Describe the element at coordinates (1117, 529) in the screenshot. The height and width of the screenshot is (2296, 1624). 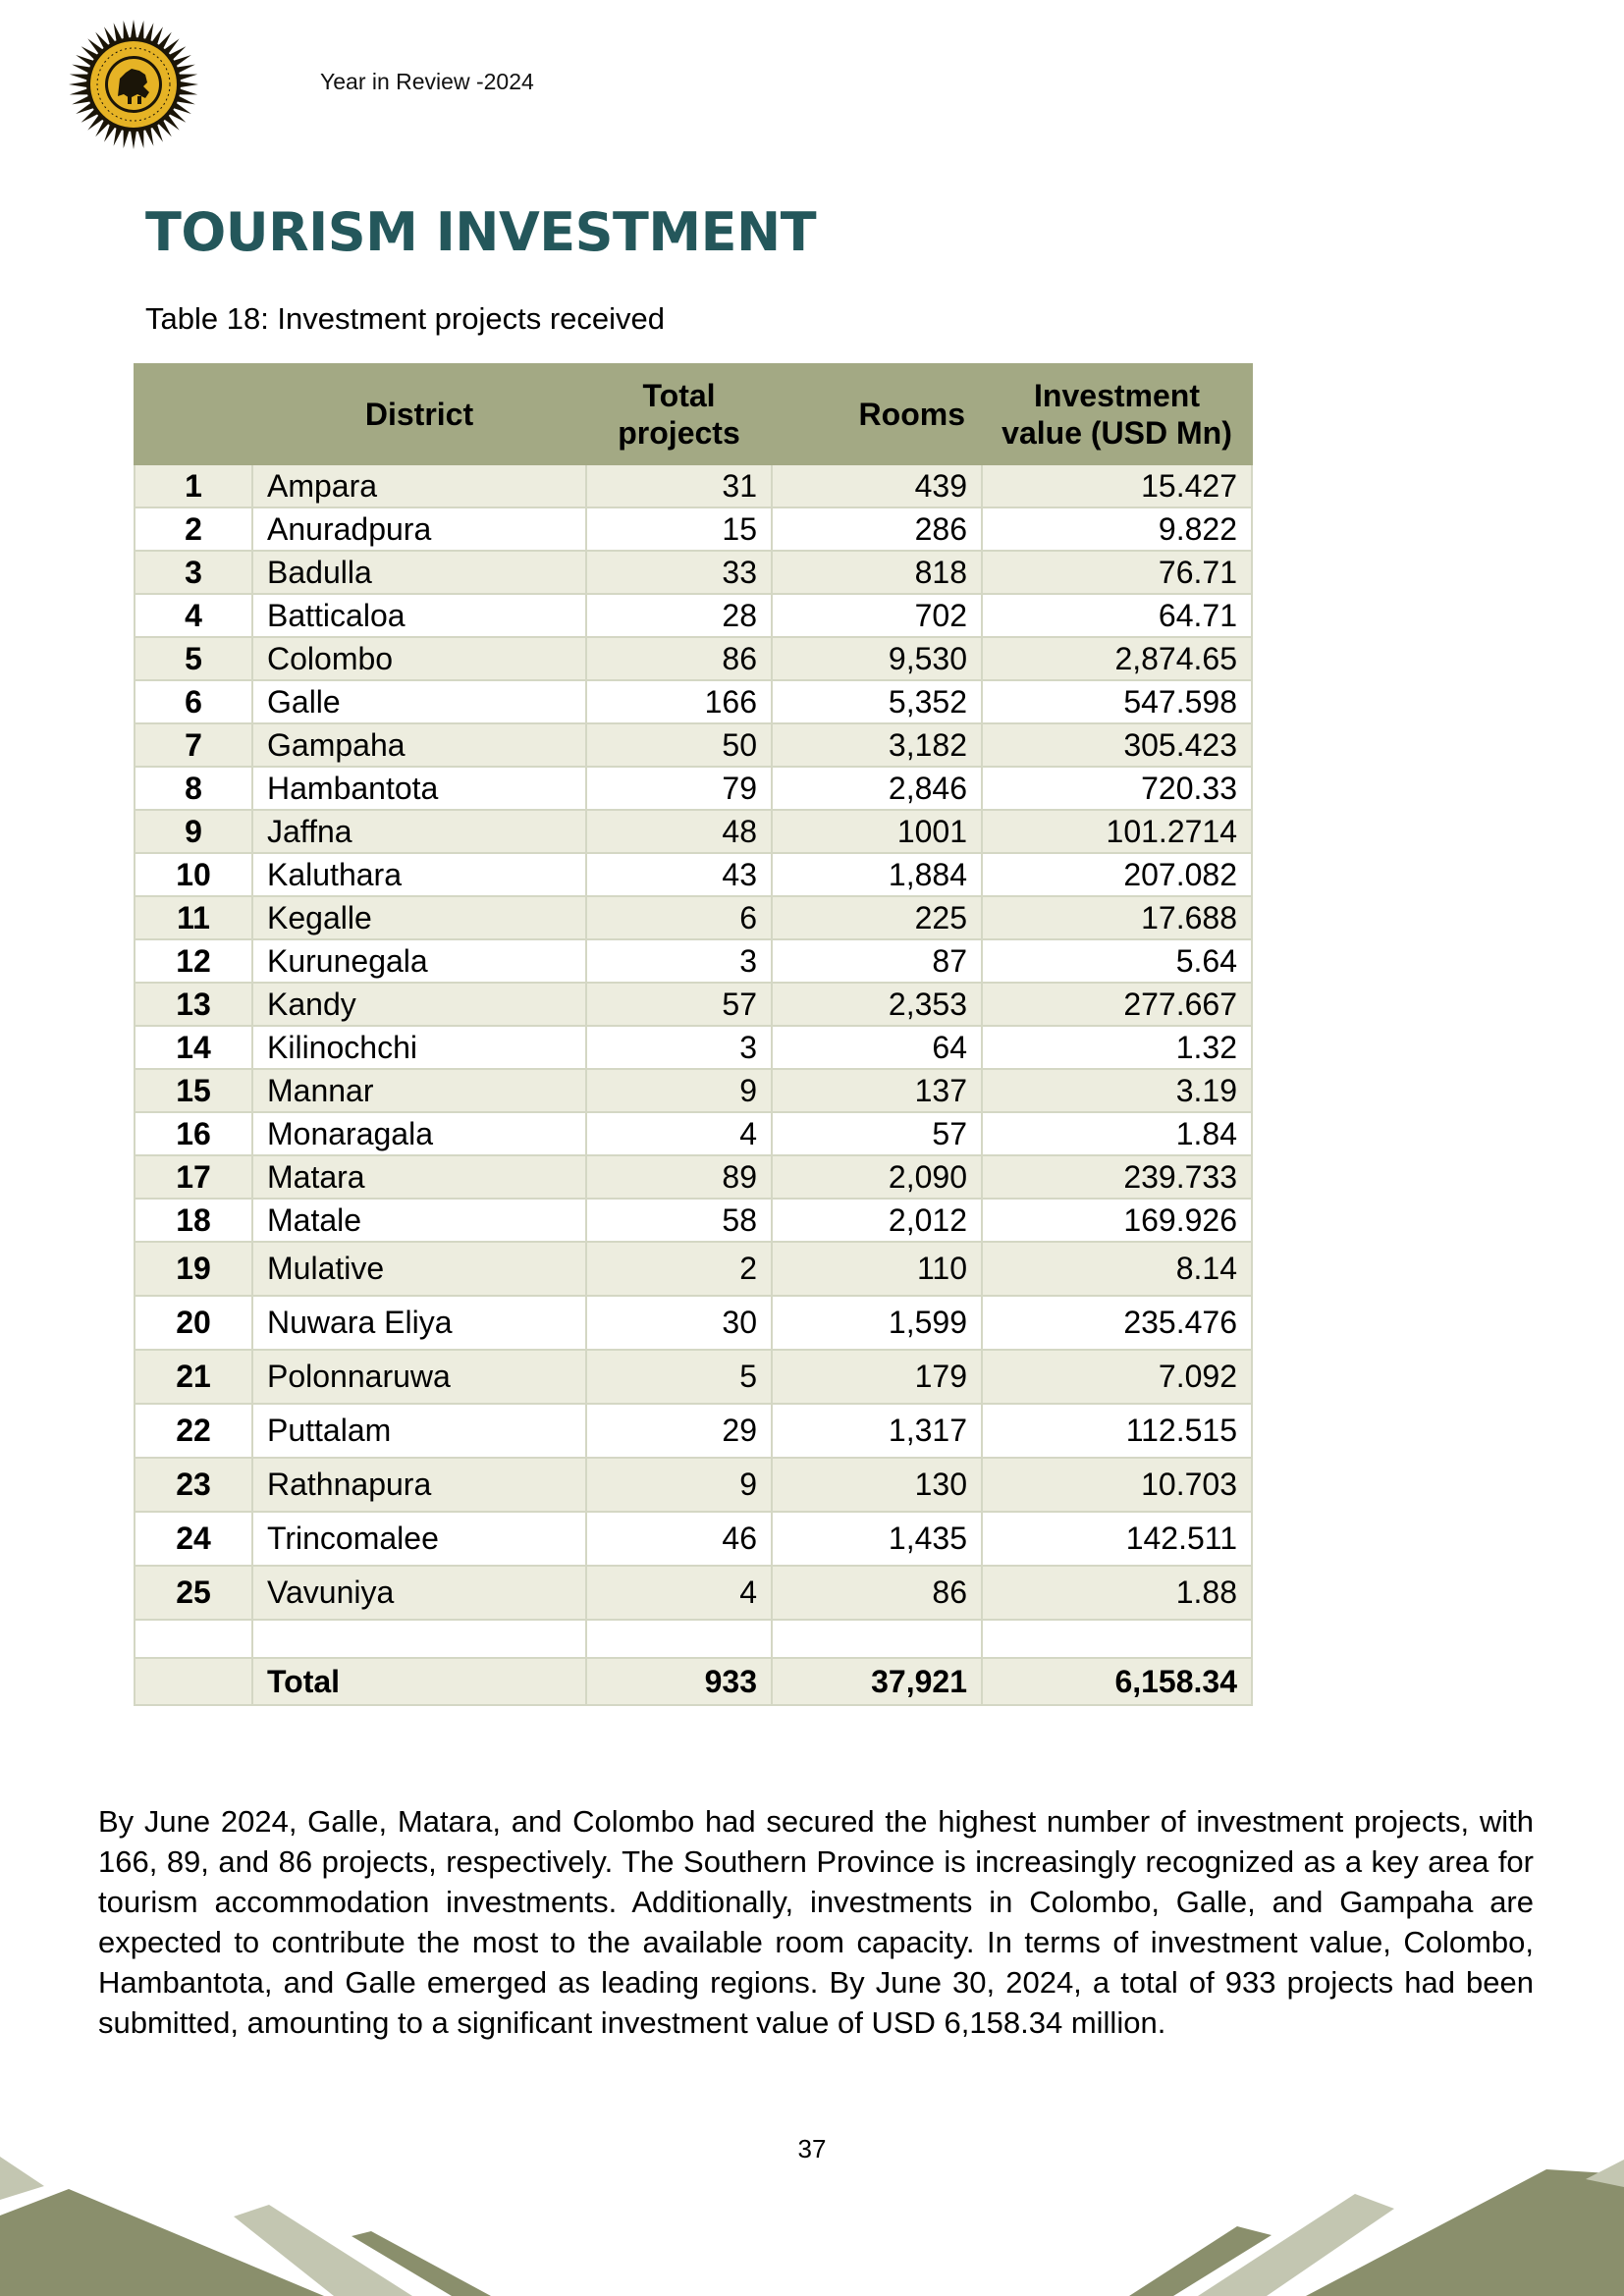
I see `investment-value: 9.822` at that location.